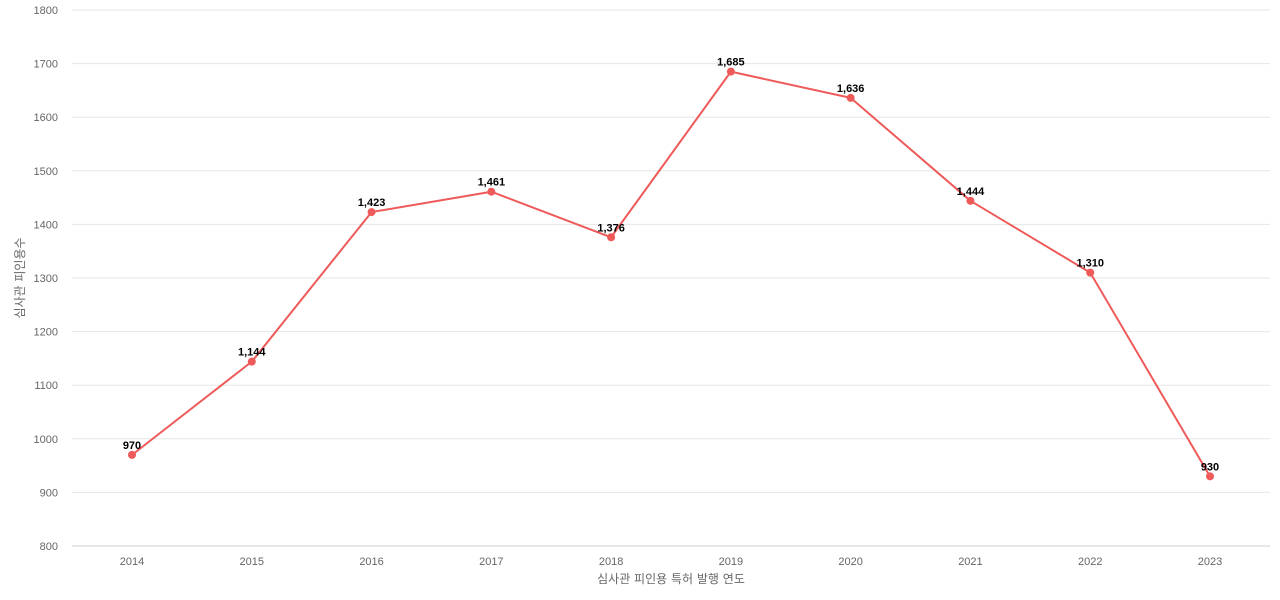 This screenshot has height=600, width=1280. What do you see at coordinates (671, 578) in the screenshot?
I see `x-axis-title: 심사관 피인용 특허 발행 연도` at bounding box center [671, 578].